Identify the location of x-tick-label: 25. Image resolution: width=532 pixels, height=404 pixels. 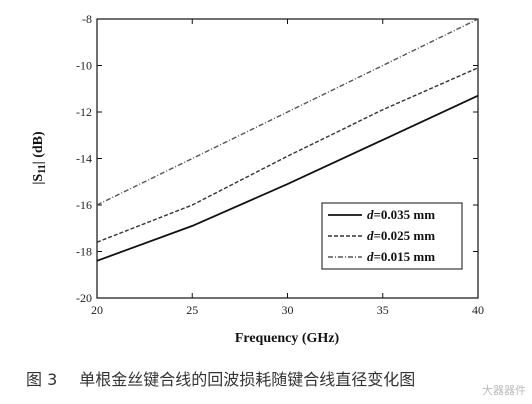
(192, 310).